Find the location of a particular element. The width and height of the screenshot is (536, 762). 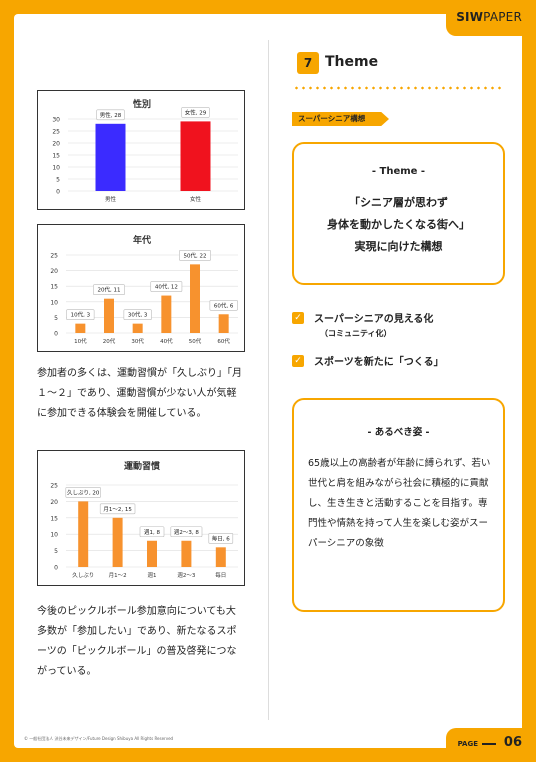

x-tick-label: 10代 is located at coordinates (80, 341).